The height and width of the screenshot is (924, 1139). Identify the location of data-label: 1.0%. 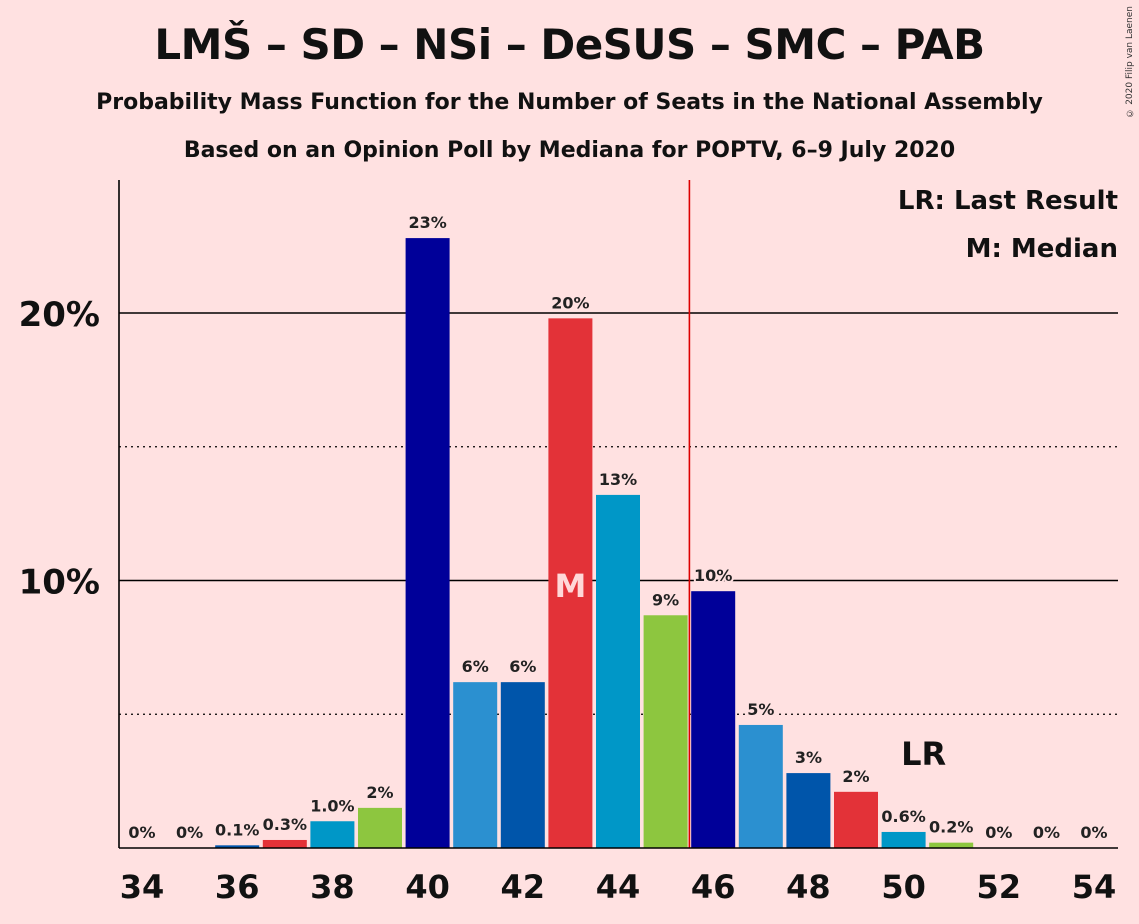
(332, 805).